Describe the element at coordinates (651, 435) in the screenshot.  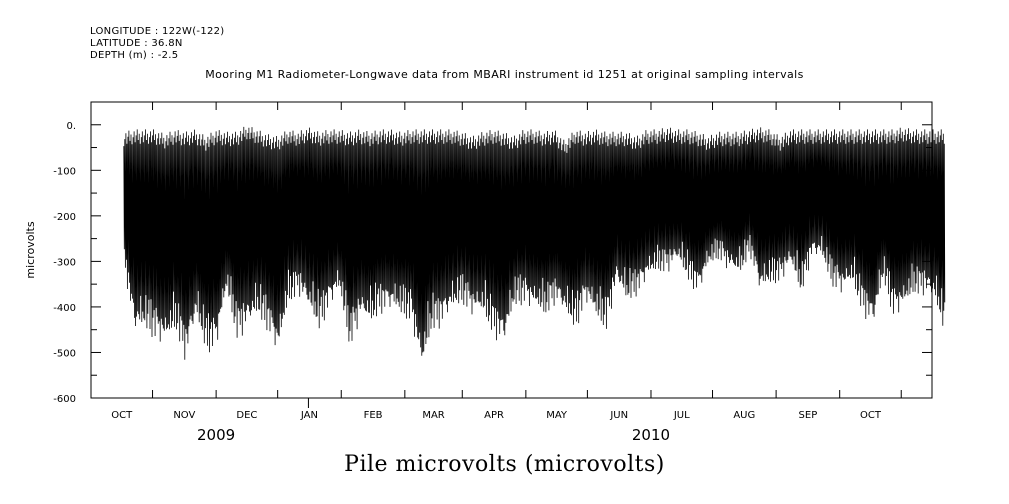
I see `x-year-label: 2010` at that location.